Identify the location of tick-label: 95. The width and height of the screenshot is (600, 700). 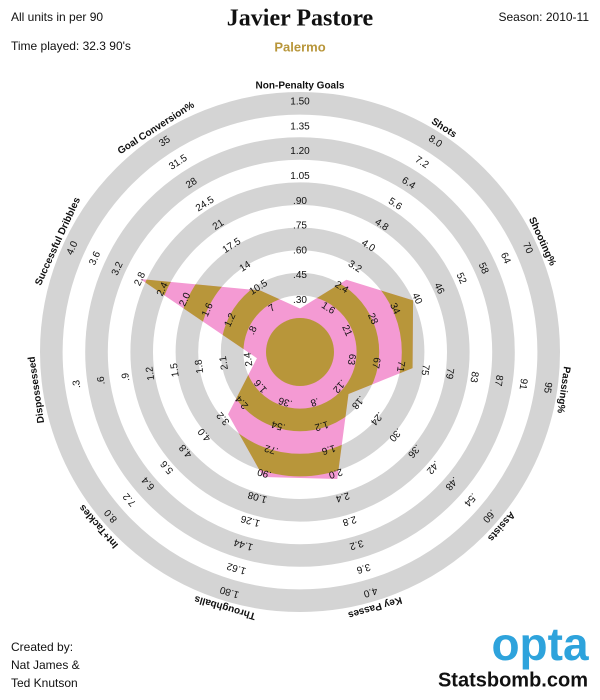
(547, 387).